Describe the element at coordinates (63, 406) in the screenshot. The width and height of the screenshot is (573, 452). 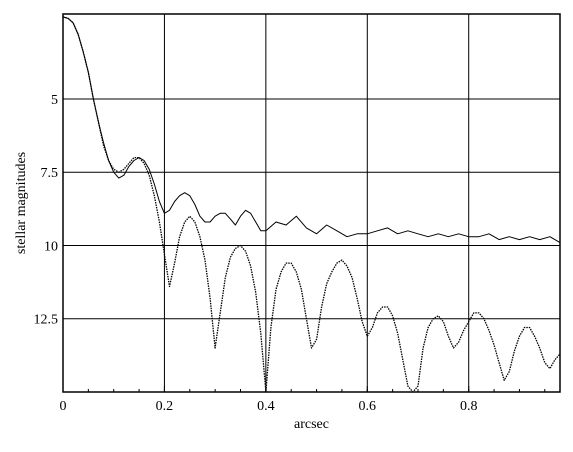
I see `x-tick-label: 0` at that location.